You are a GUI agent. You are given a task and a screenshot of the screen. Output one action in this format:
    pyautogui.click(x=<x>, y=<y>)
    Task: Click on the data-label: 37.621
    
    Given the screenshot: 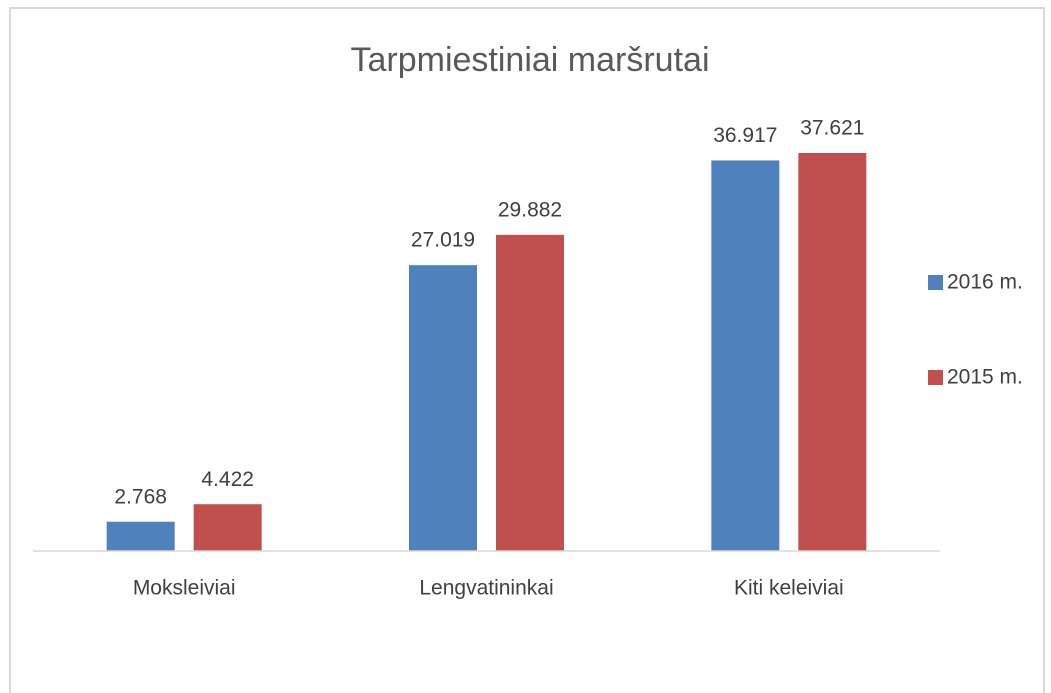 What is the action you would take?
    pyautogui.click(x=832, y=128)
    